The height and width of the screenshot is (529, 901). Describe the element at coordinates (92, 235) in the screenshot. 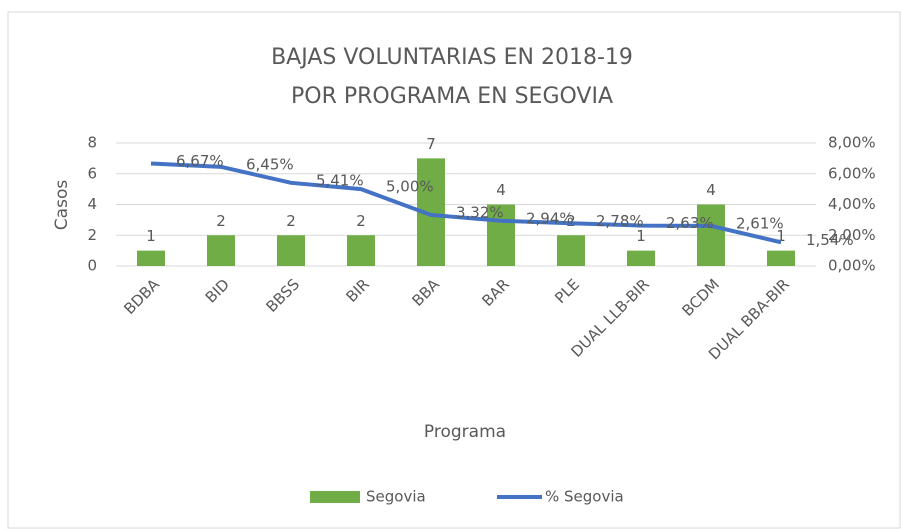

I see `y-tick-label: 2` at that location.